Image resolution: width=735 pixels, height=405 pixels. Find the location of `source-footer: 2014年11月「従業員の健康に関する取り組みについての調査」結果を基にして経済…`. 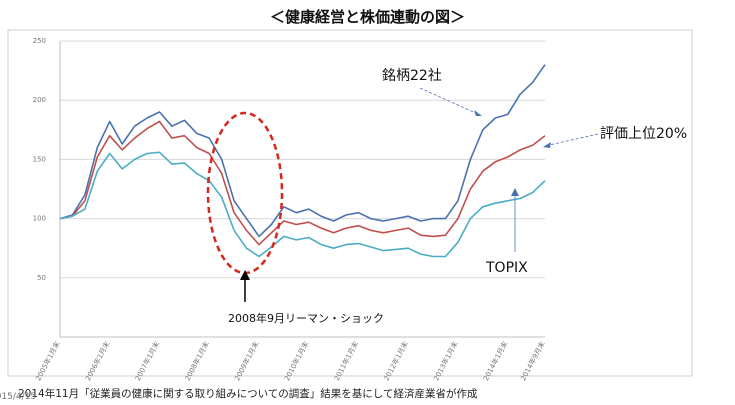

source-footer: 2014年11月「従業員の健康に関する取り組みについての調査」結果を基にして経済… is located at coordinates (248, 394).